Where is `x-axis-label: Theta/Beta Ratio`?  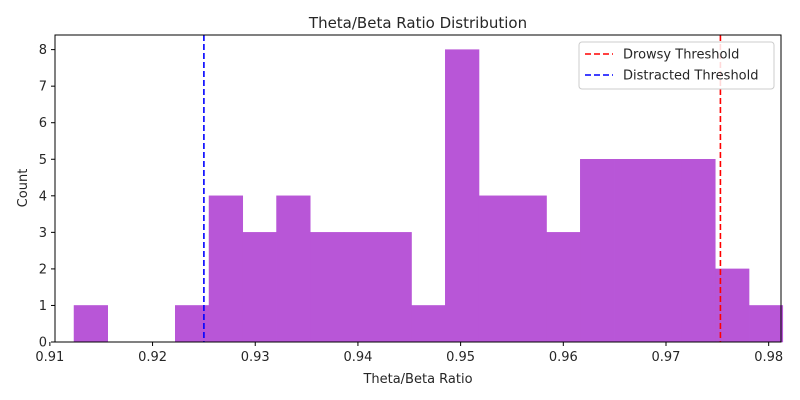 x-axis-label: Theta/Beta Ratio is located at coordinates (417, 379).